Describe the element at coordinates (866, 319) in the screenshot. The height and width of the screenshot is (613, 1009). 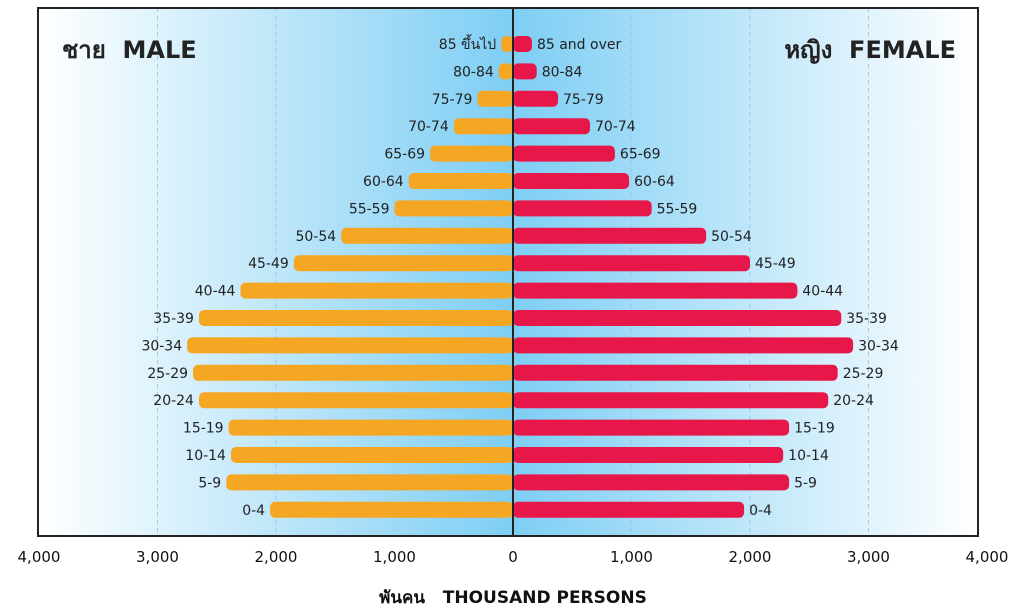
I see `female-age-label: 35-39` at that location.